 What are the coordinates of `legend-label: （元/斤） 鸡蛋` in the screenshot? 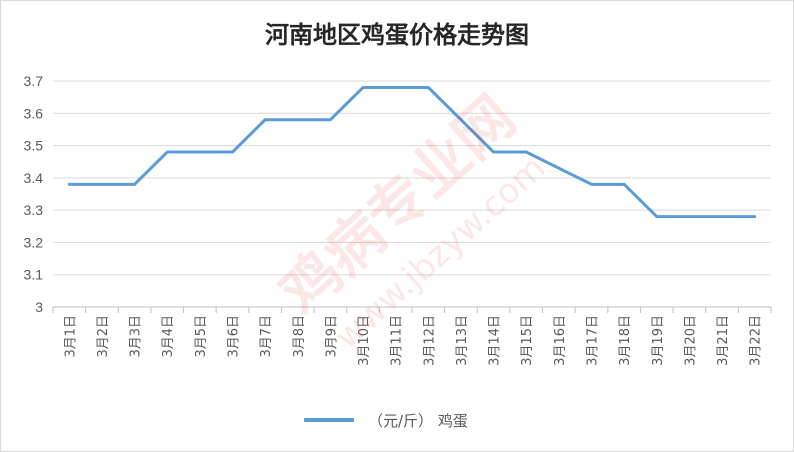 It's located at (418, 420).